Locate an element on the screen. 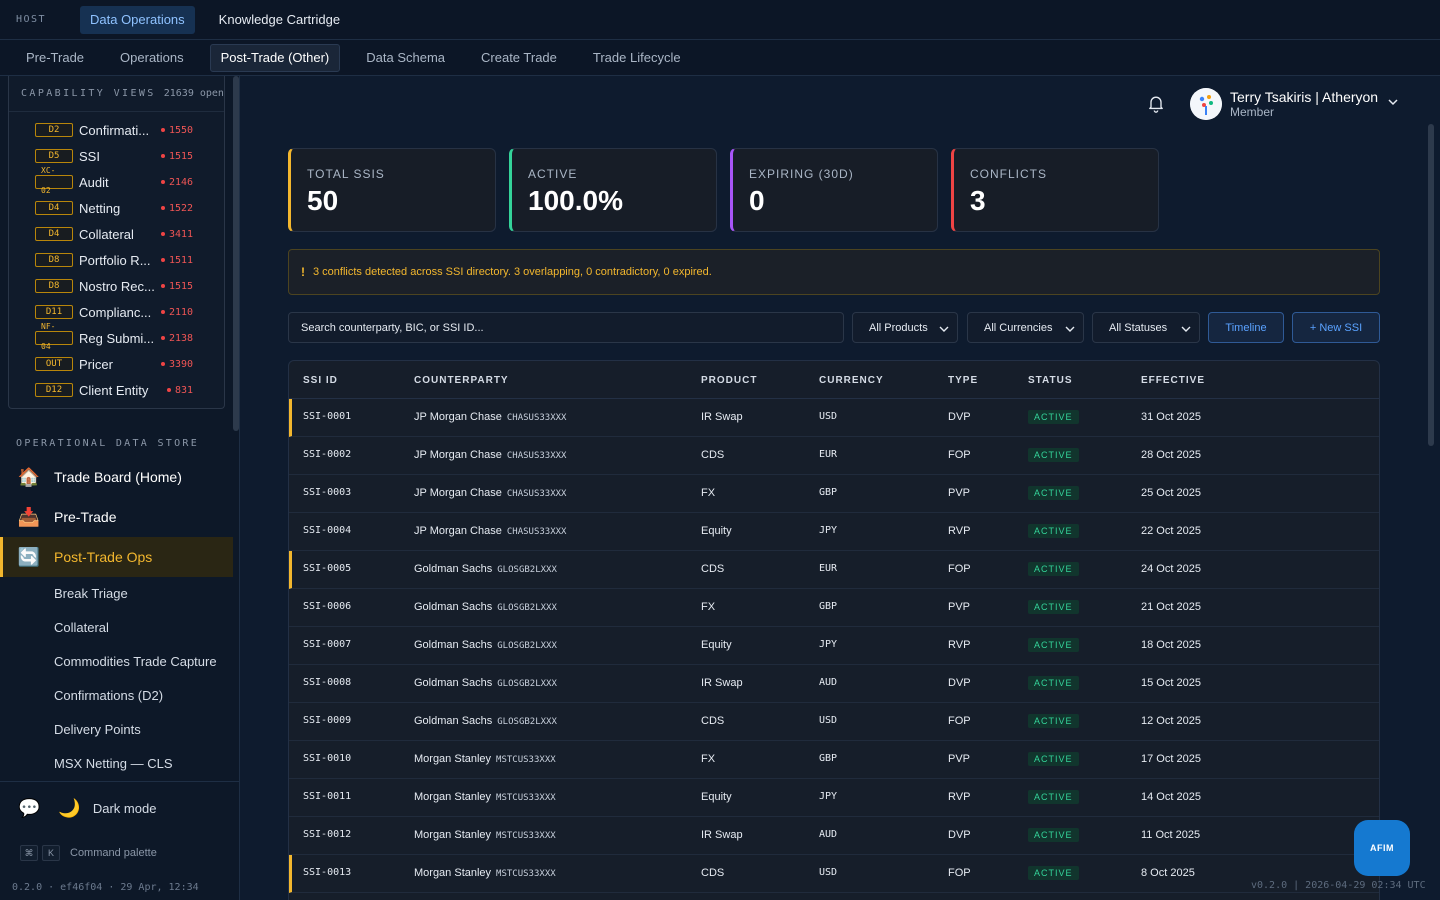  nav-tab-data-schema: Data Schema is located at coordinates (406, 57).